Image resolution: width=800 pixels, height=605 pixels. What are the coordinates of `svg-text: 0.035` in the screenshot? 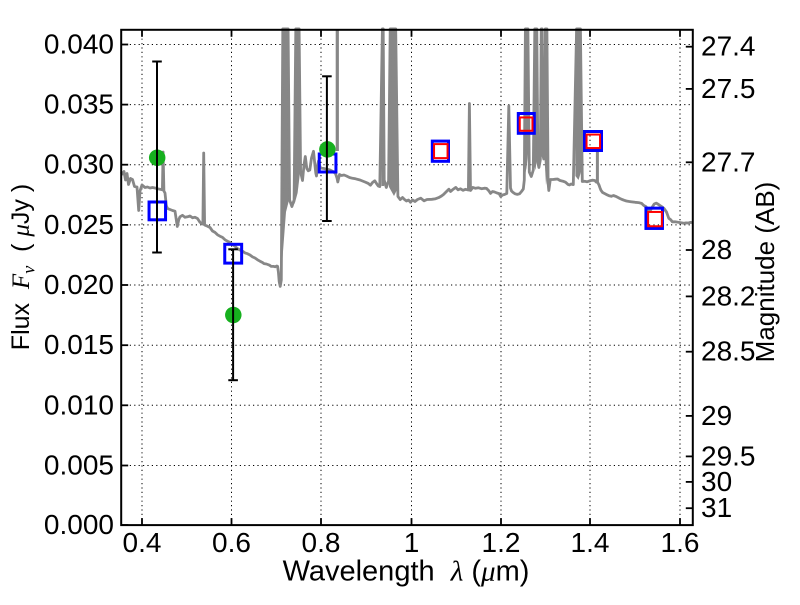 It's located at (79, 104).